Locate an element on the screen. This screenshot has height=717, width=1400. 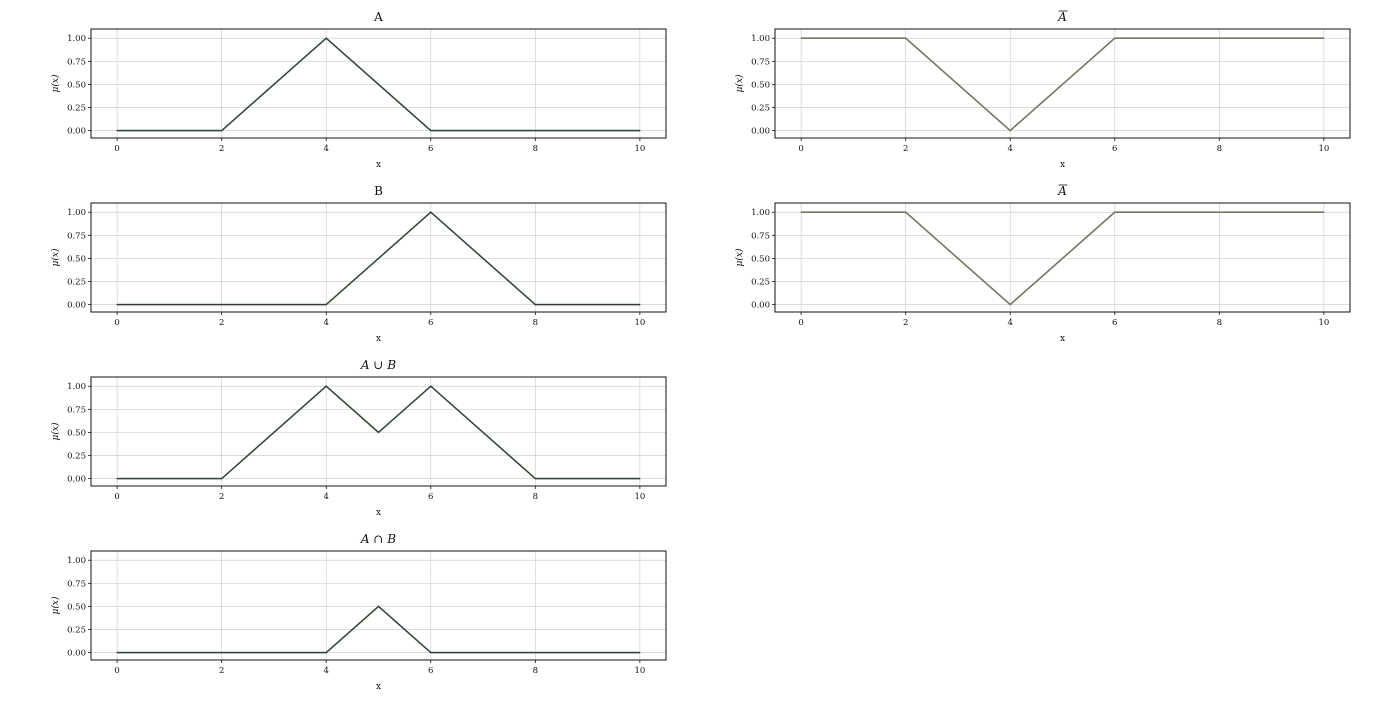
subplot-1: 0 2 4 6 8 10 0.00 0.25 0.50 0.75 1.00 Ax μ(x) is located at coordinates (358, 90).